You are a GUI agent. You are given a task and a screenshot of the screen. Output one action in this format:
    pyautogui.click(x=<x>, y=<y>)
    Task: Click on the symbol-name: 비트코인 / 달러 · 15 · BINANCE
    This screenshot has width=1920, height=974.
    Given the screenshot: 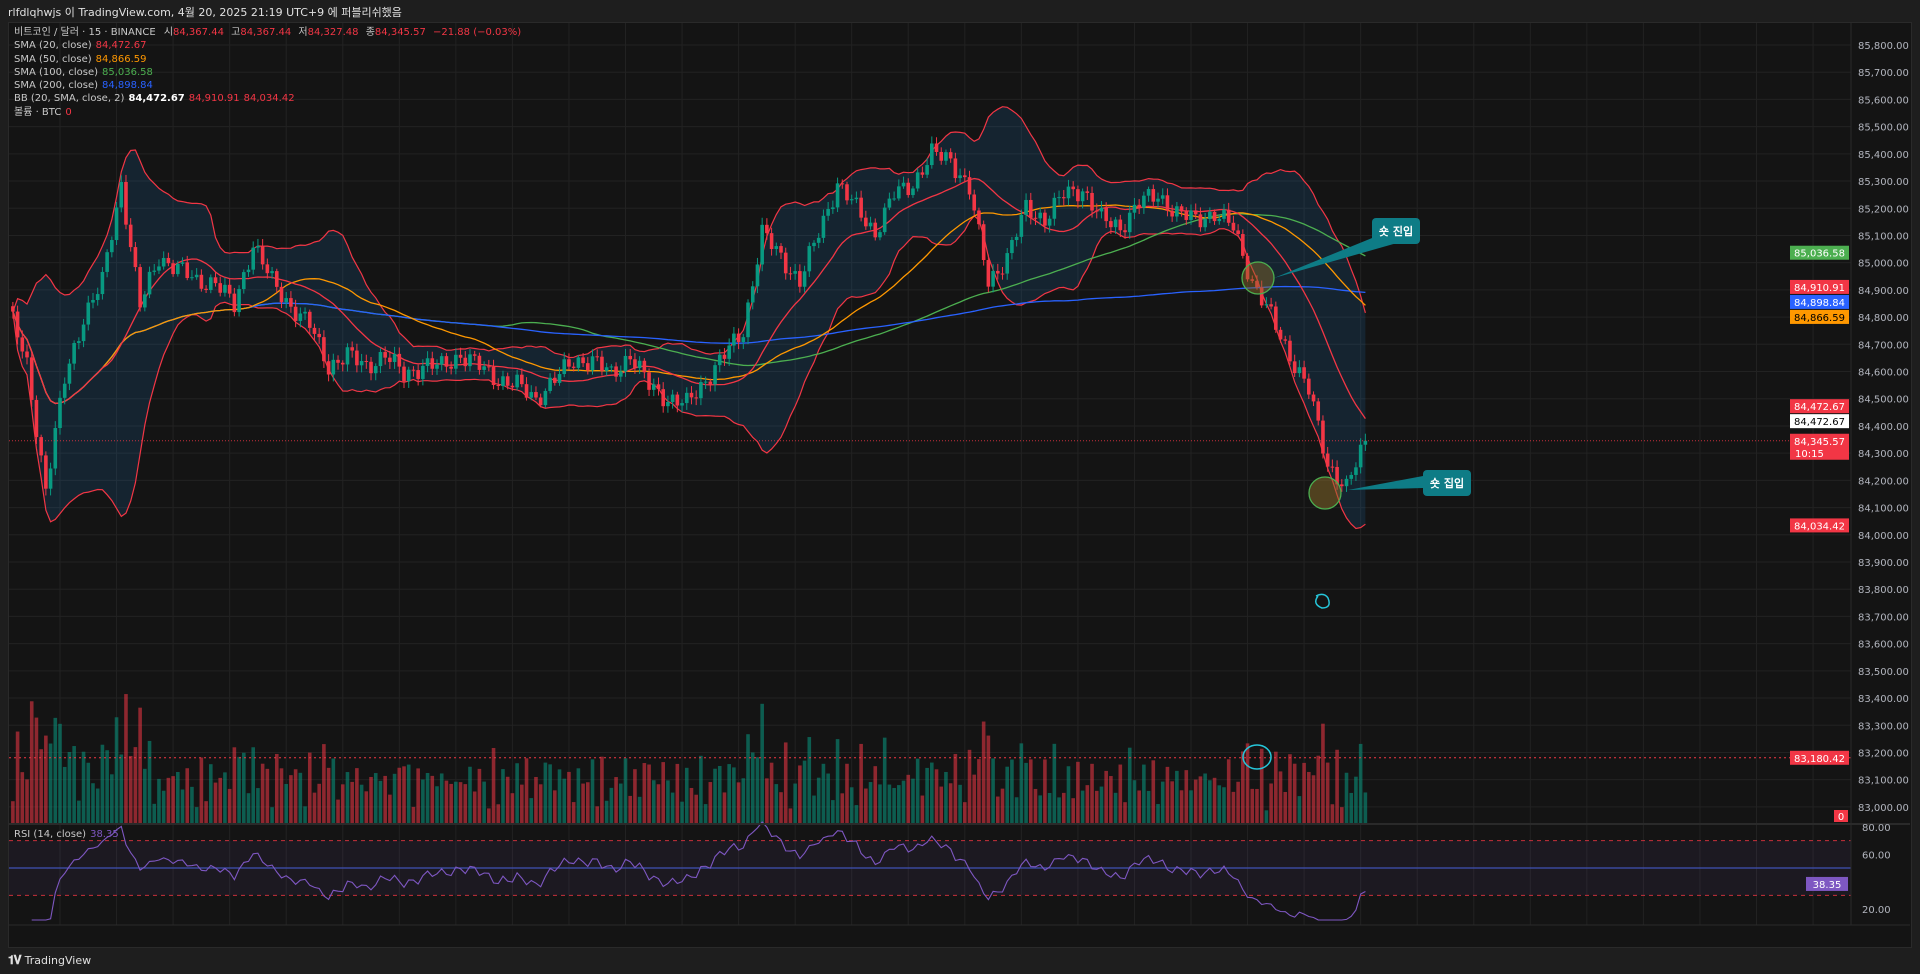 What is the action you would take?
    pyautogui.click(x=85, y=32)
    